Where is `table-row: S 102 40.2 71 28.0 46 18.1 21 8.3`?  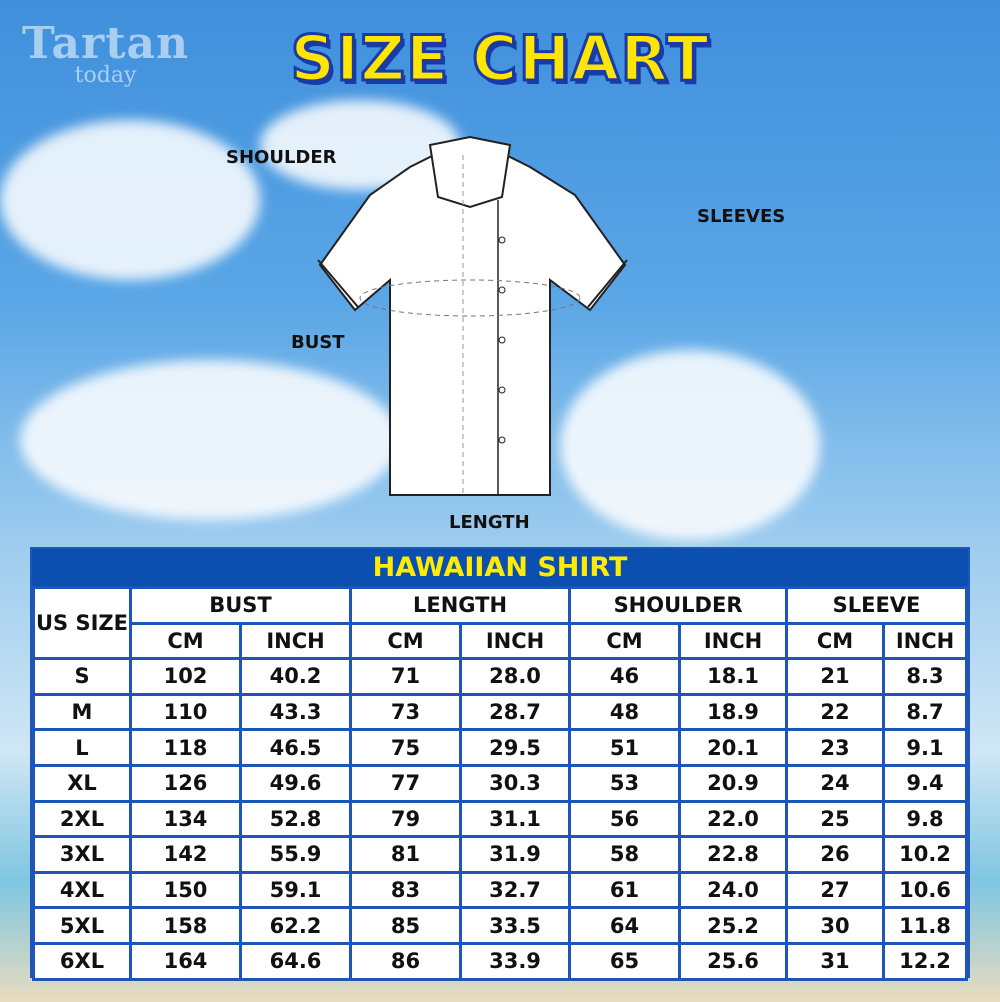 table-row: S 102 40.2 71 28.0 46 18.1 21 8.3 is located at coordinates (500, 676).